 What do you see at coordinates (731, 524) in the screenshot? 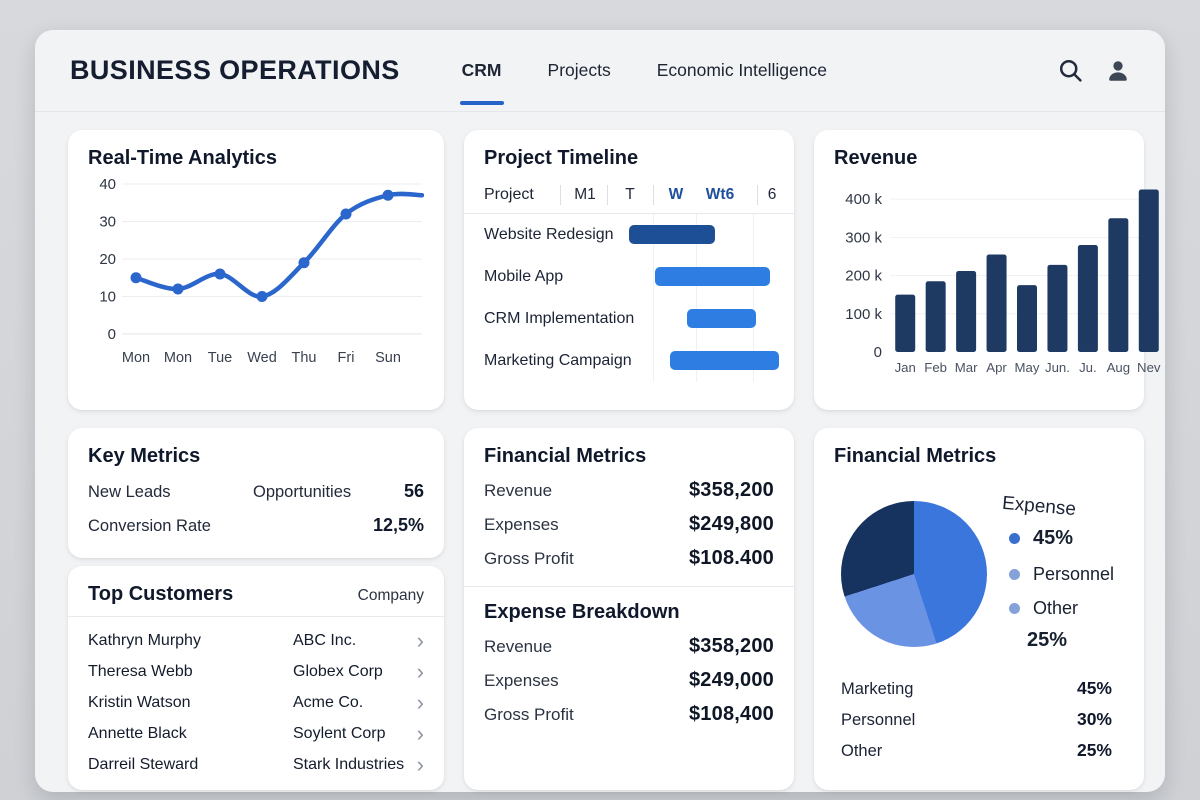
I see `financial-value: $249,800` at bounding box center [731, 524].